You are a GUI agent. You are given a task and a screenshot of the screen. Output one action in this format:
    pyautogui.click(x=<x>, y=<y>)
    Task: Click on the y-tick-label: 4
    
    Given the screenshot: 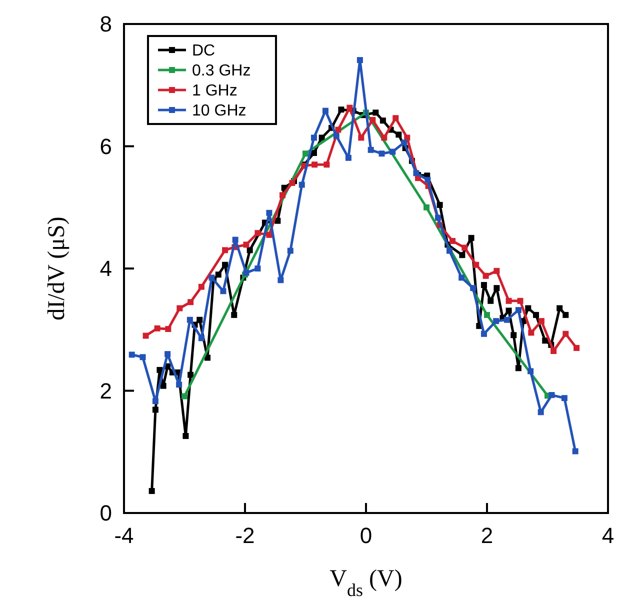 What is the action you would take?
    pyautogui.click(x=106, y=269)
    